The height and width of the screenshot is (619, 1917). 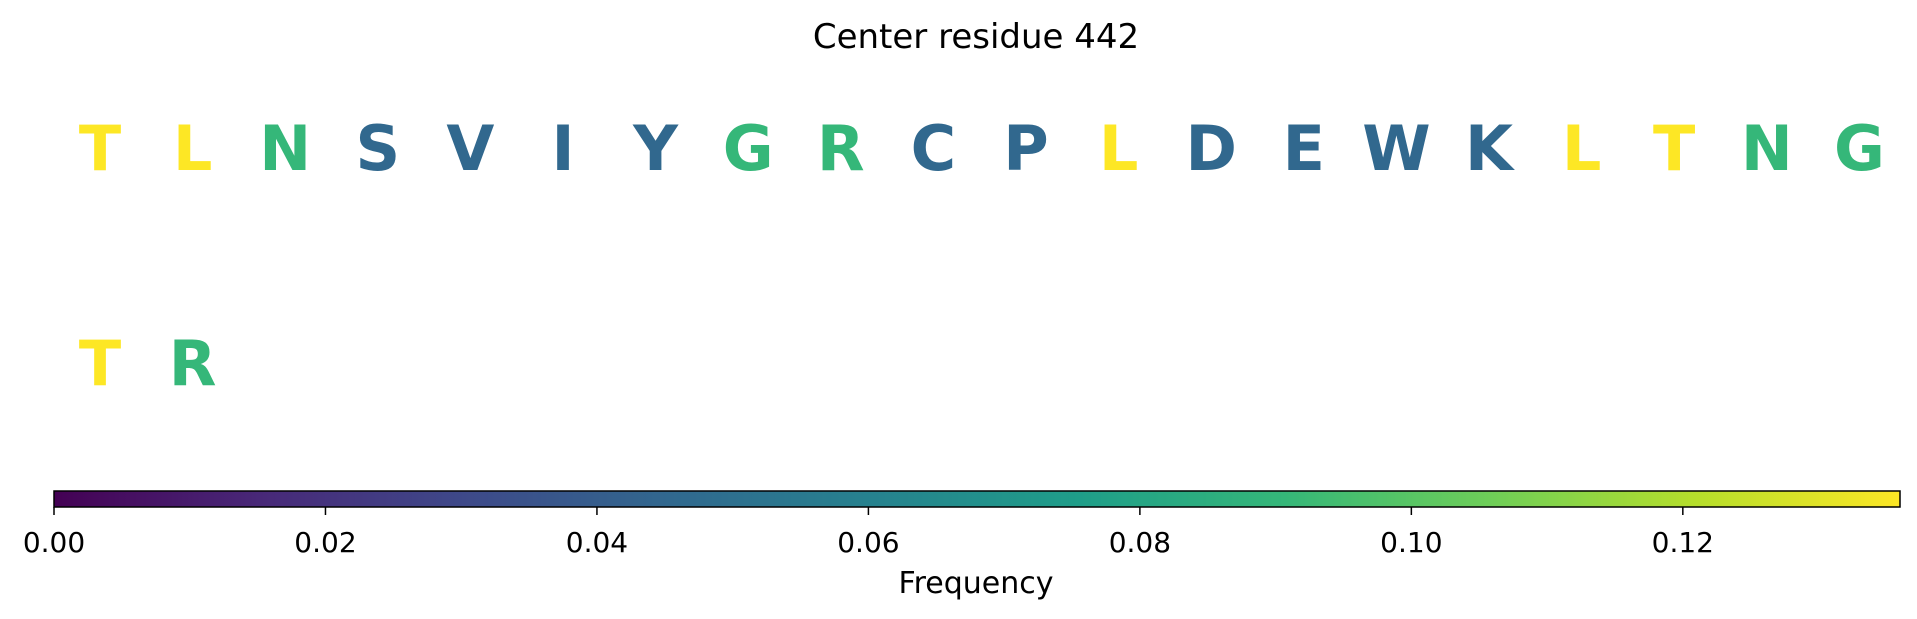 I want to click on chart-title: Center residue 442, so click(x=976, y=37).